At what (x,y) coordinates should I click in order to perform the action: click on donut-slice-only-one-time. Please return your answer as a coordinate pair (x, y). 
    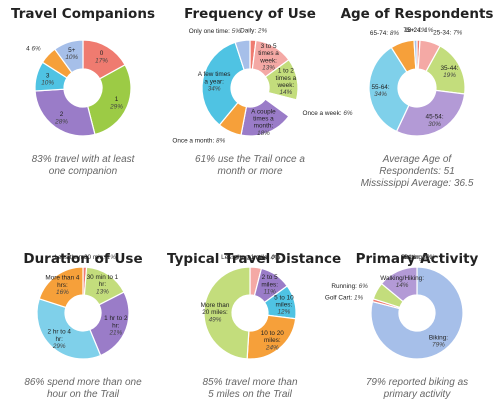
    Looking at the image, I should click on (242, 55).